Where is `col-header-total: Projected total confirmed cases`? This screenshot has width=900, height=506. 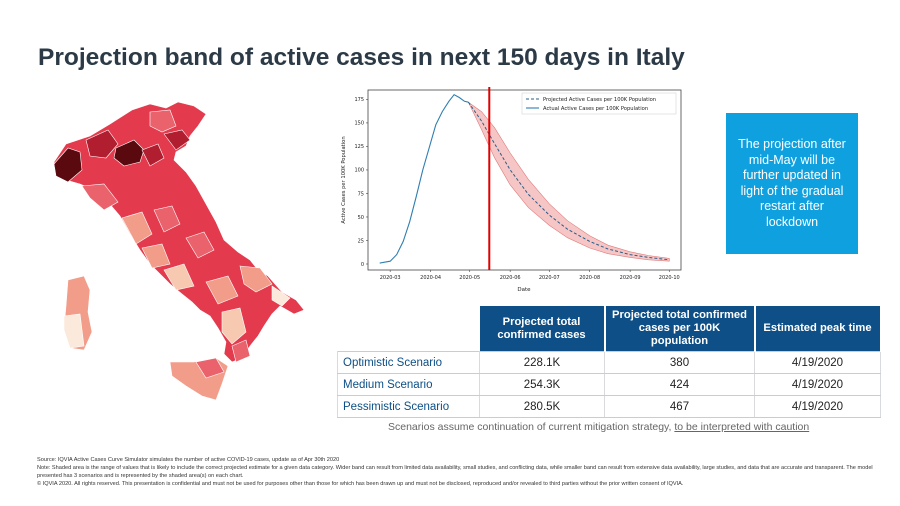 col-header-total: Projected total confirmed cases is located at coordinates (542, 329).